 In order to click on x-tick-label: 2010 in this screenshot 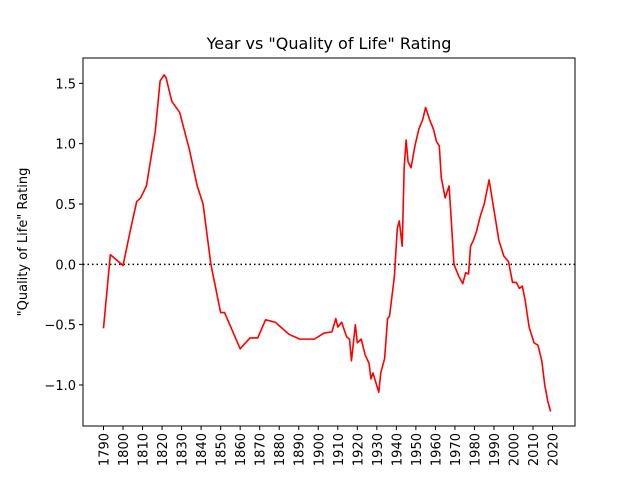, I will do `click(534, 449)`.